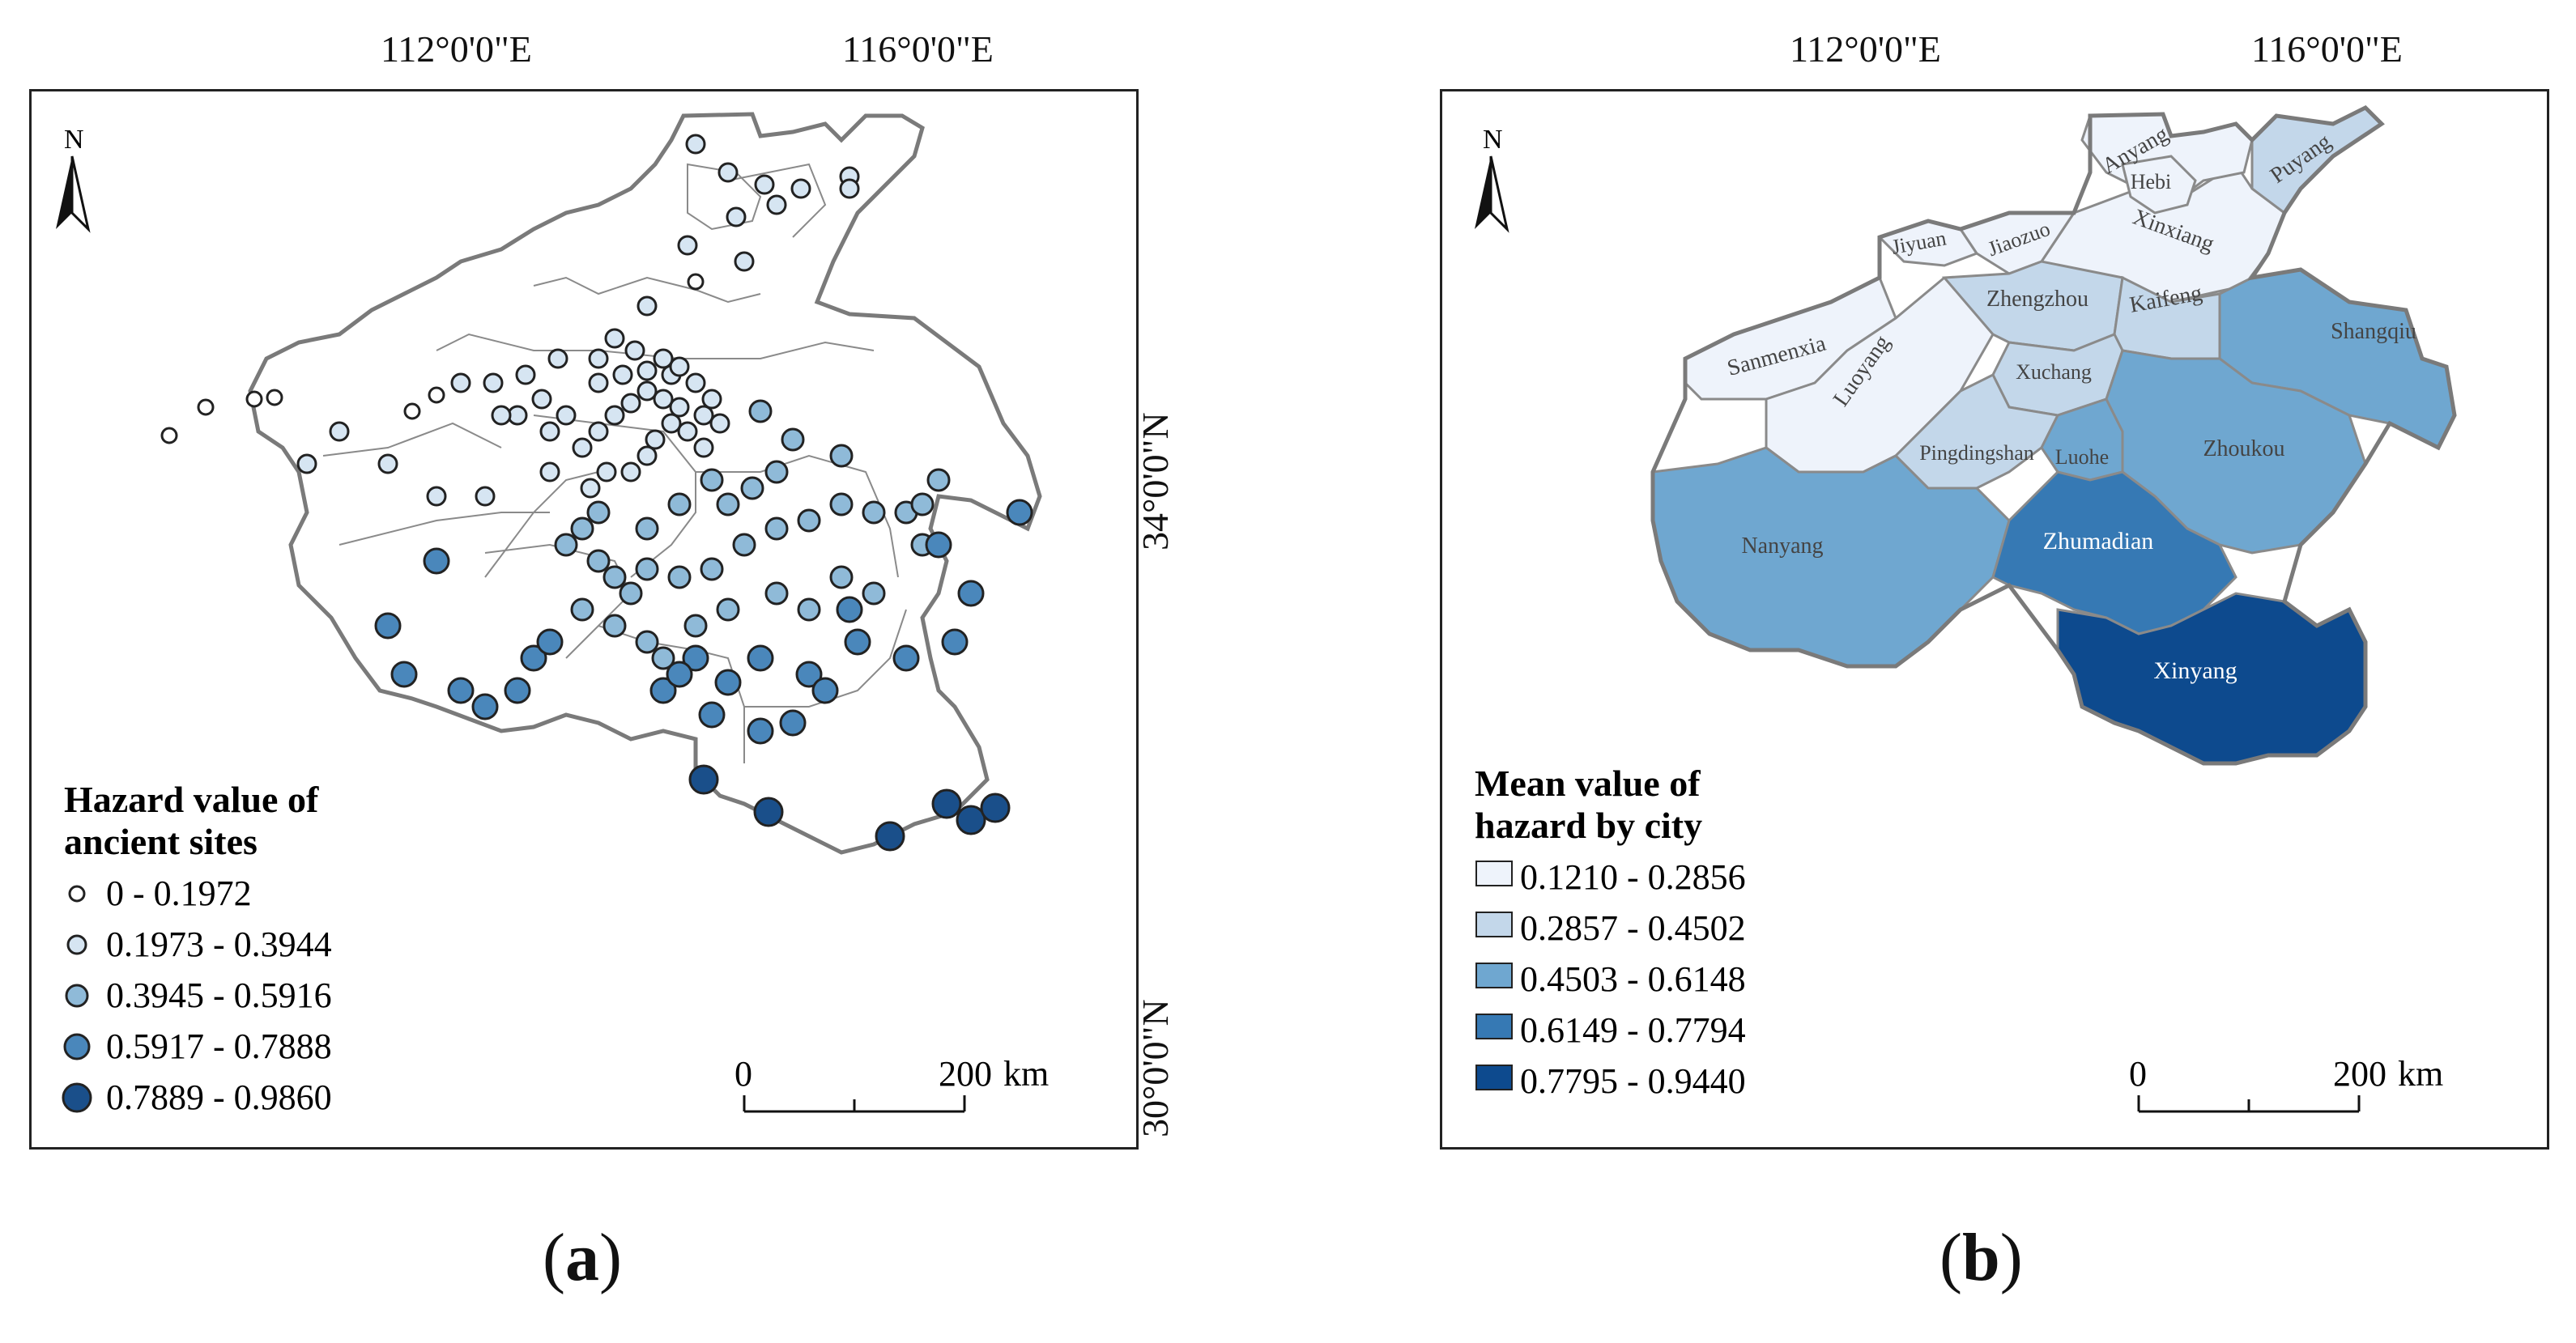 The height and width of the screenshot is (1343, 2576). Describe the element at coordinates (219, 944) in the screenshot. I see `legend-label-a: 0.1973 - 0.3944` at that location.